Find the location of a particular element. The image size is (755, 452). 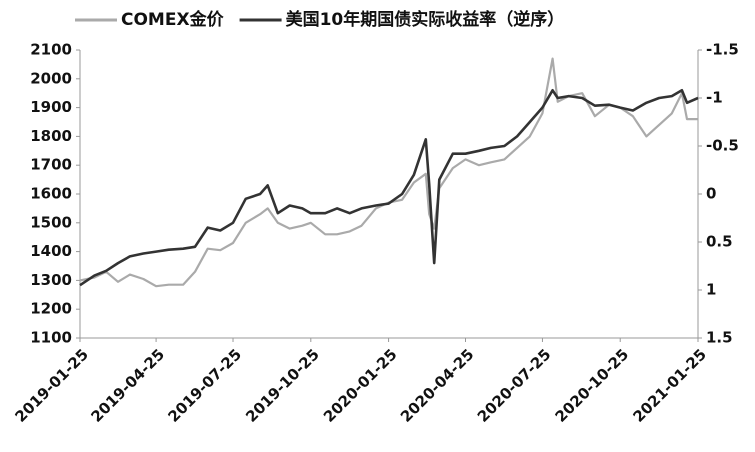

y-tick-label: 1300 is located at coordinates (51, 280).